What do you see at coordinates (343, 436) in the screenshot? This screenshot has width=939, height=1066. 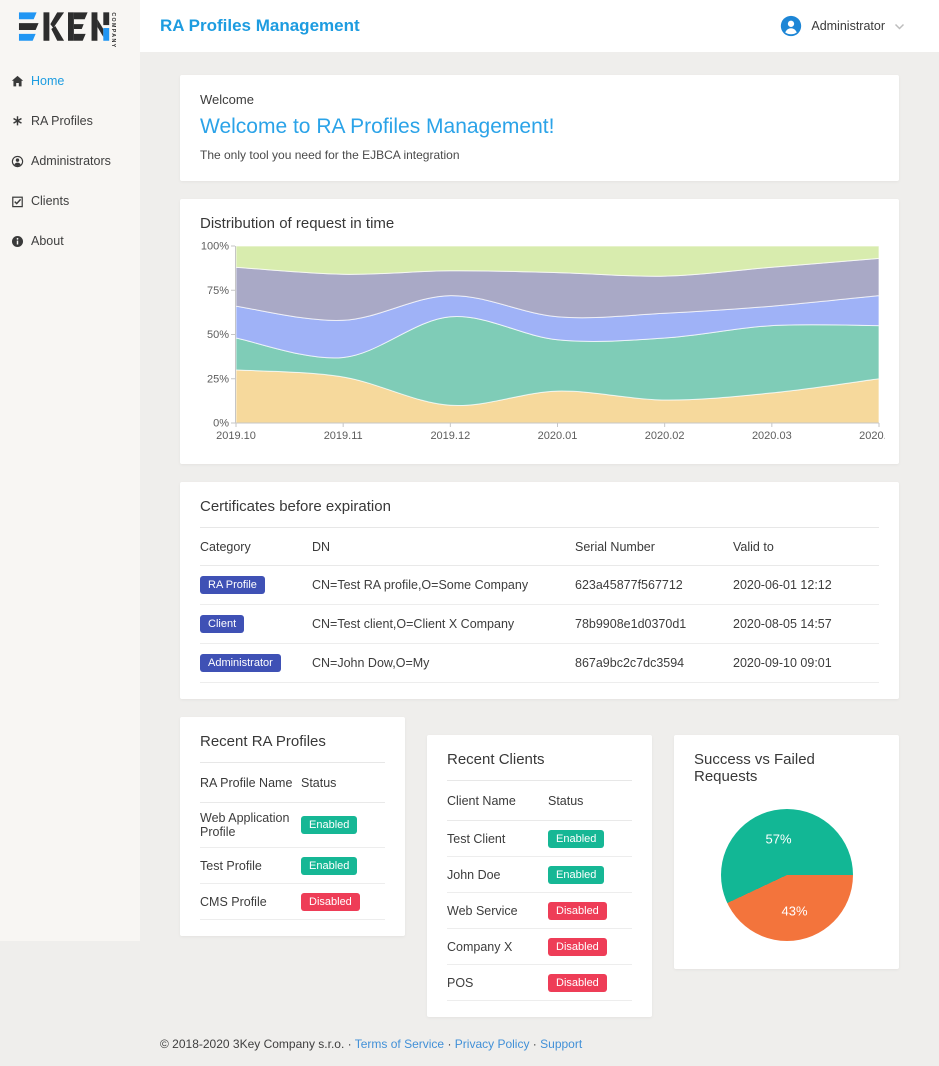 I see `x-axis-tick-label: 2019.11` at bounding box center [343, 436].